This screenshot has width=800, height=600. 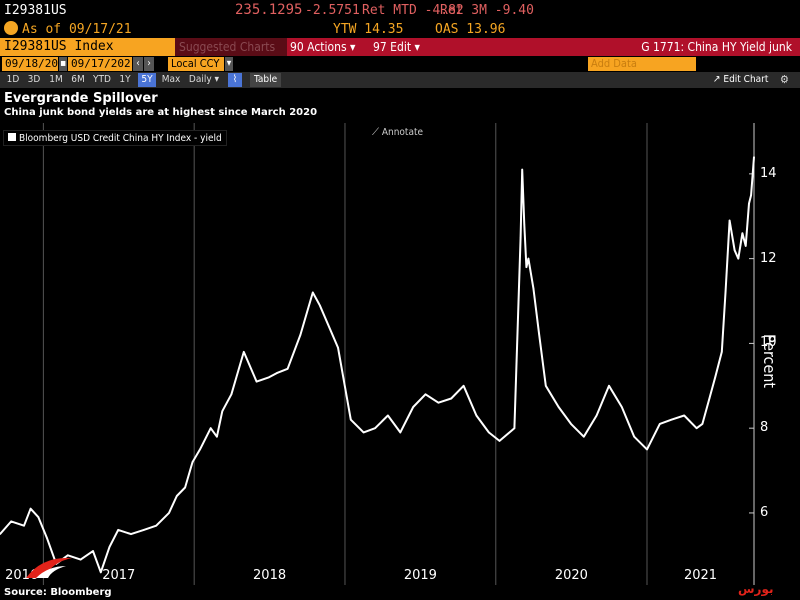 What do you see at coordinates (34, 79) in the screenshot?
I see `period-3d: 3D` at bounding box center [34, 79].